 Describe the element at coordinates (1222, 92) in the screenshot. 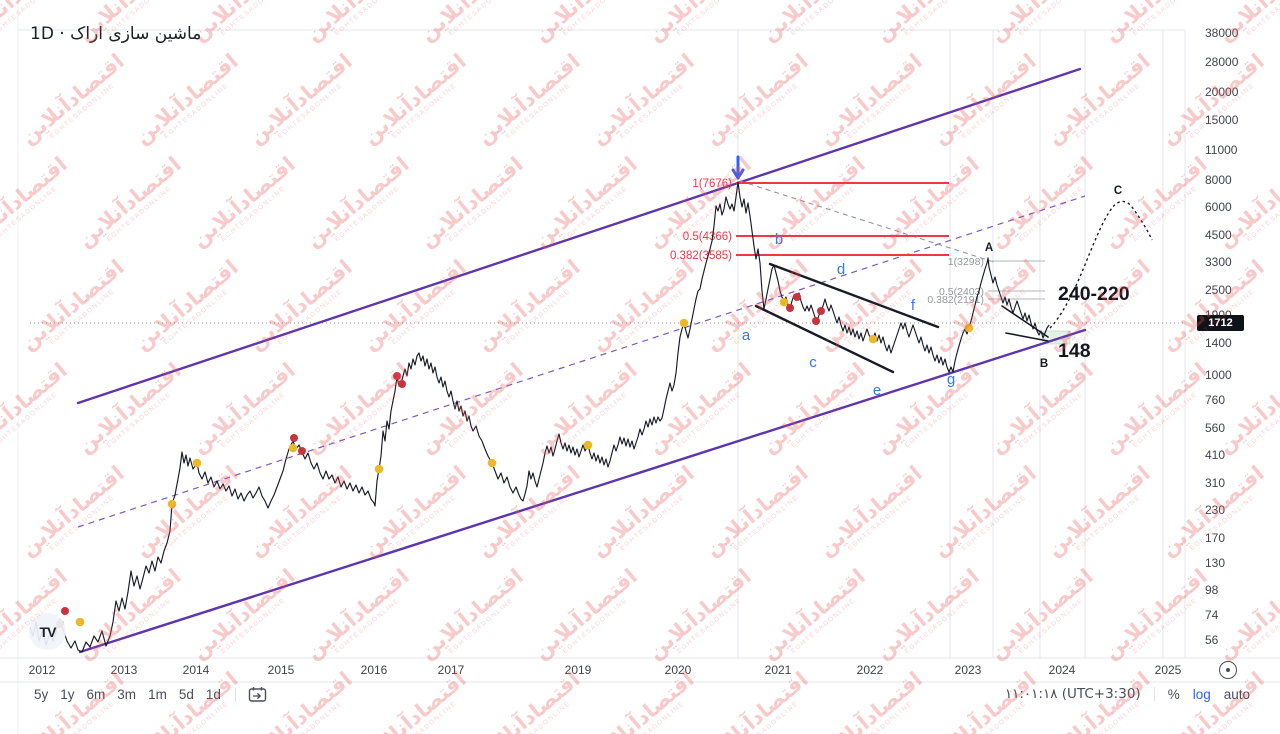

I see `price-axis-label: 20000` at that location.